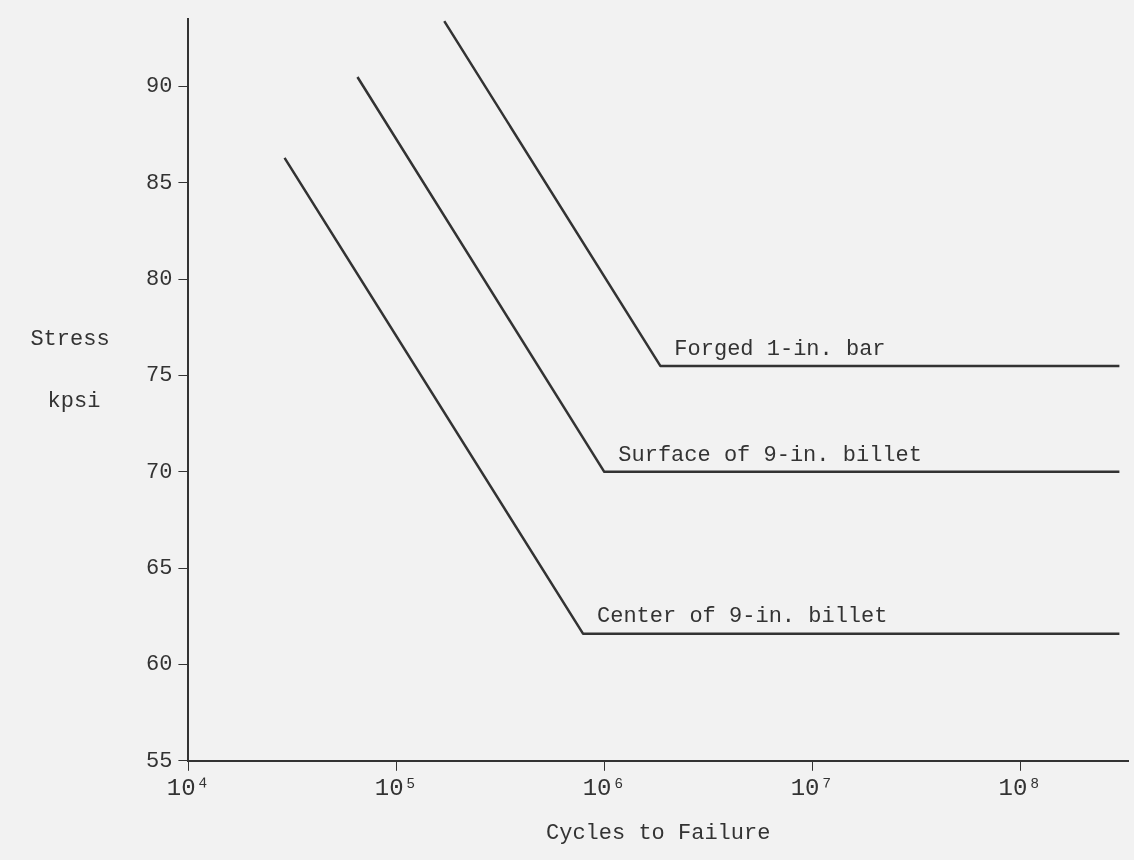 This screenshot has width=1134, height=860. Describe the element at coordinates (159, 87) in the screenshot. I see `y-tick-label: 90` at that location.